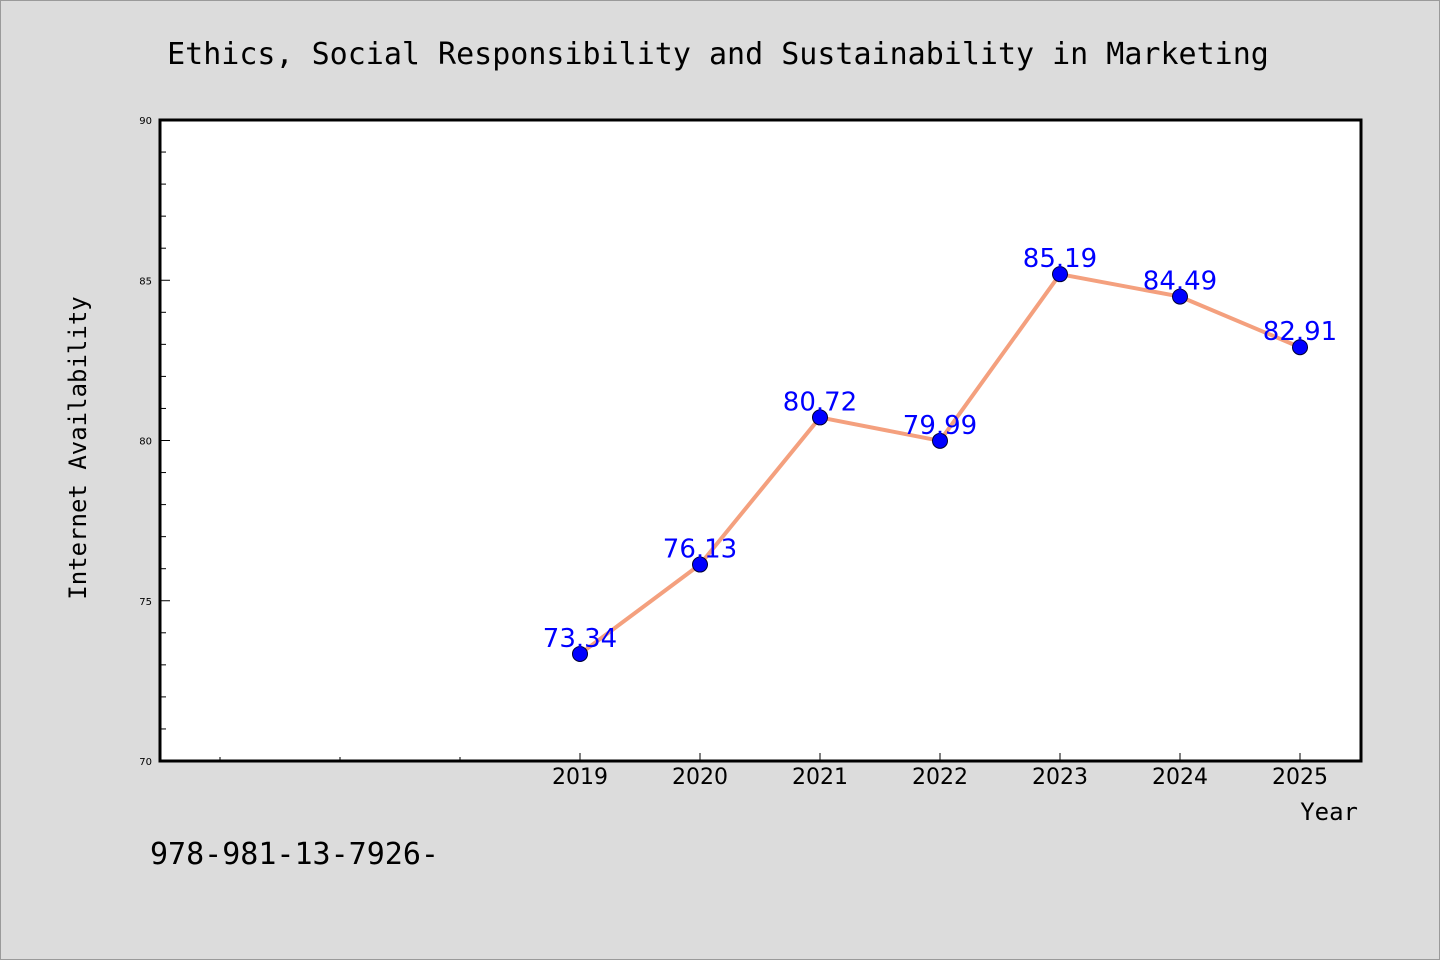 The image size is (1440, 960). What do you see at coordinates (820, 777) in the screenshot?
I see `x-tick-label: 2021` at bounding box center [820, 777].